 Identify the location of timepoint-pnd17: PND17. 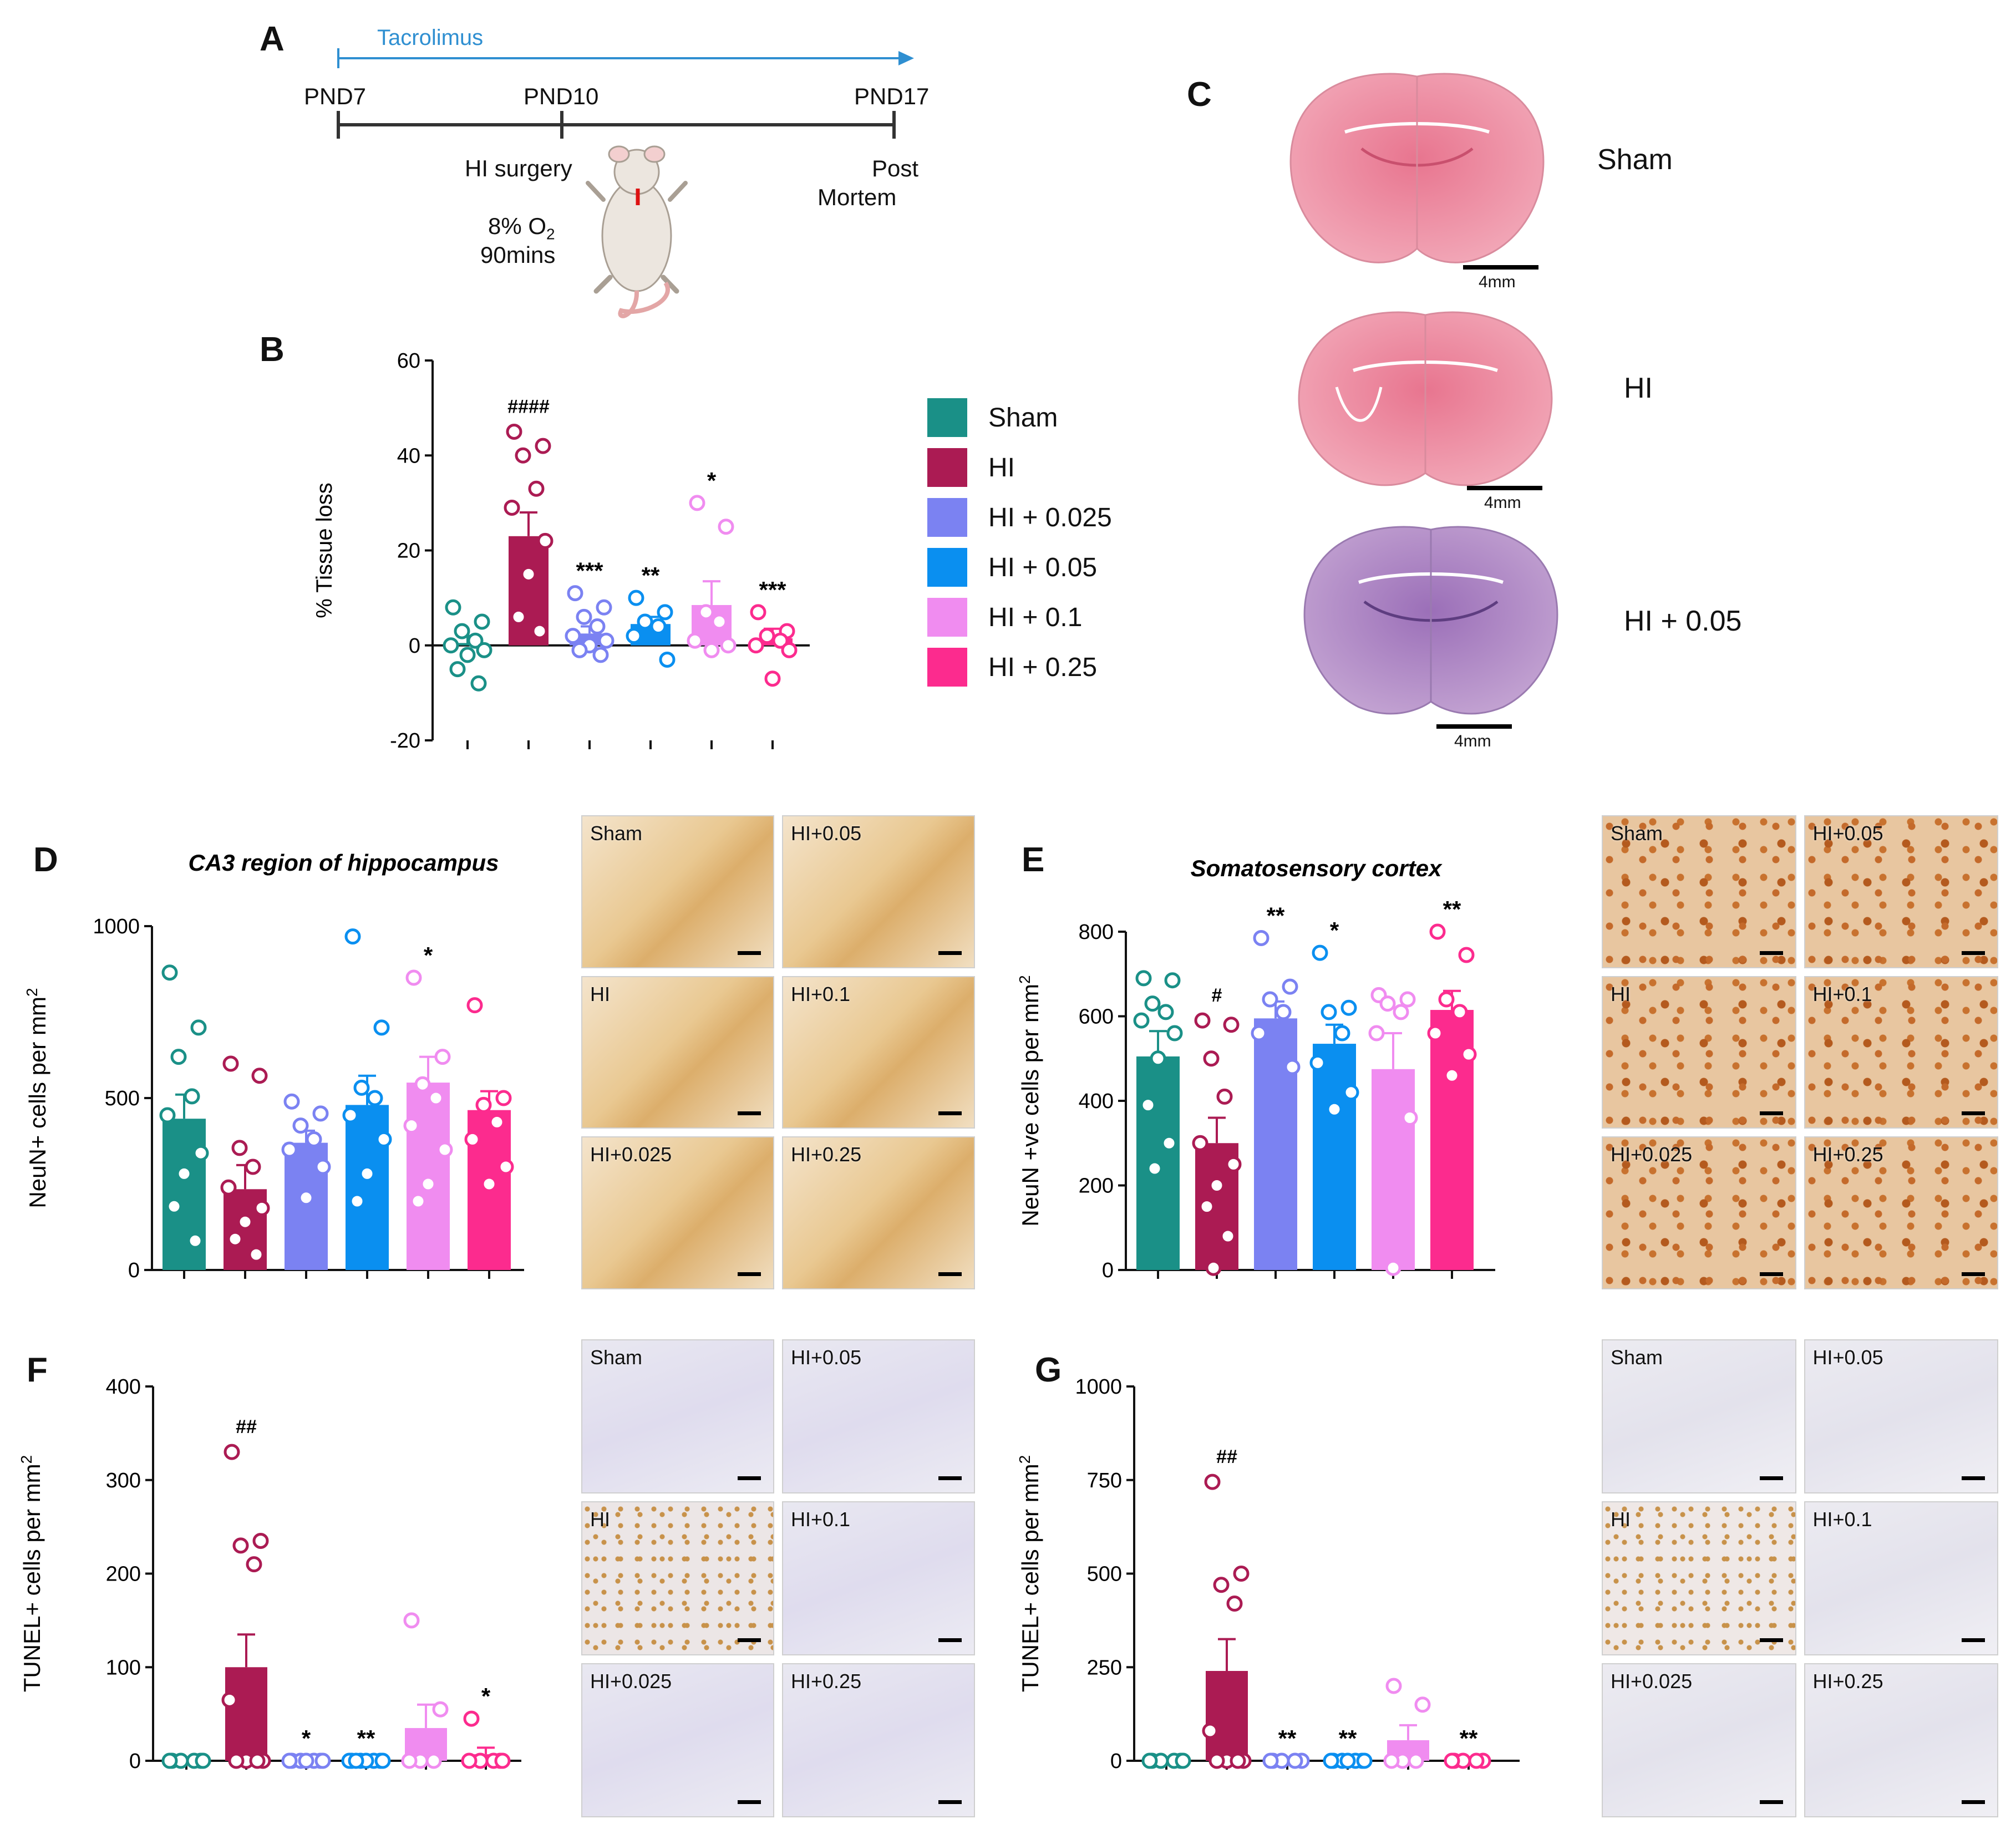
(892, 96).